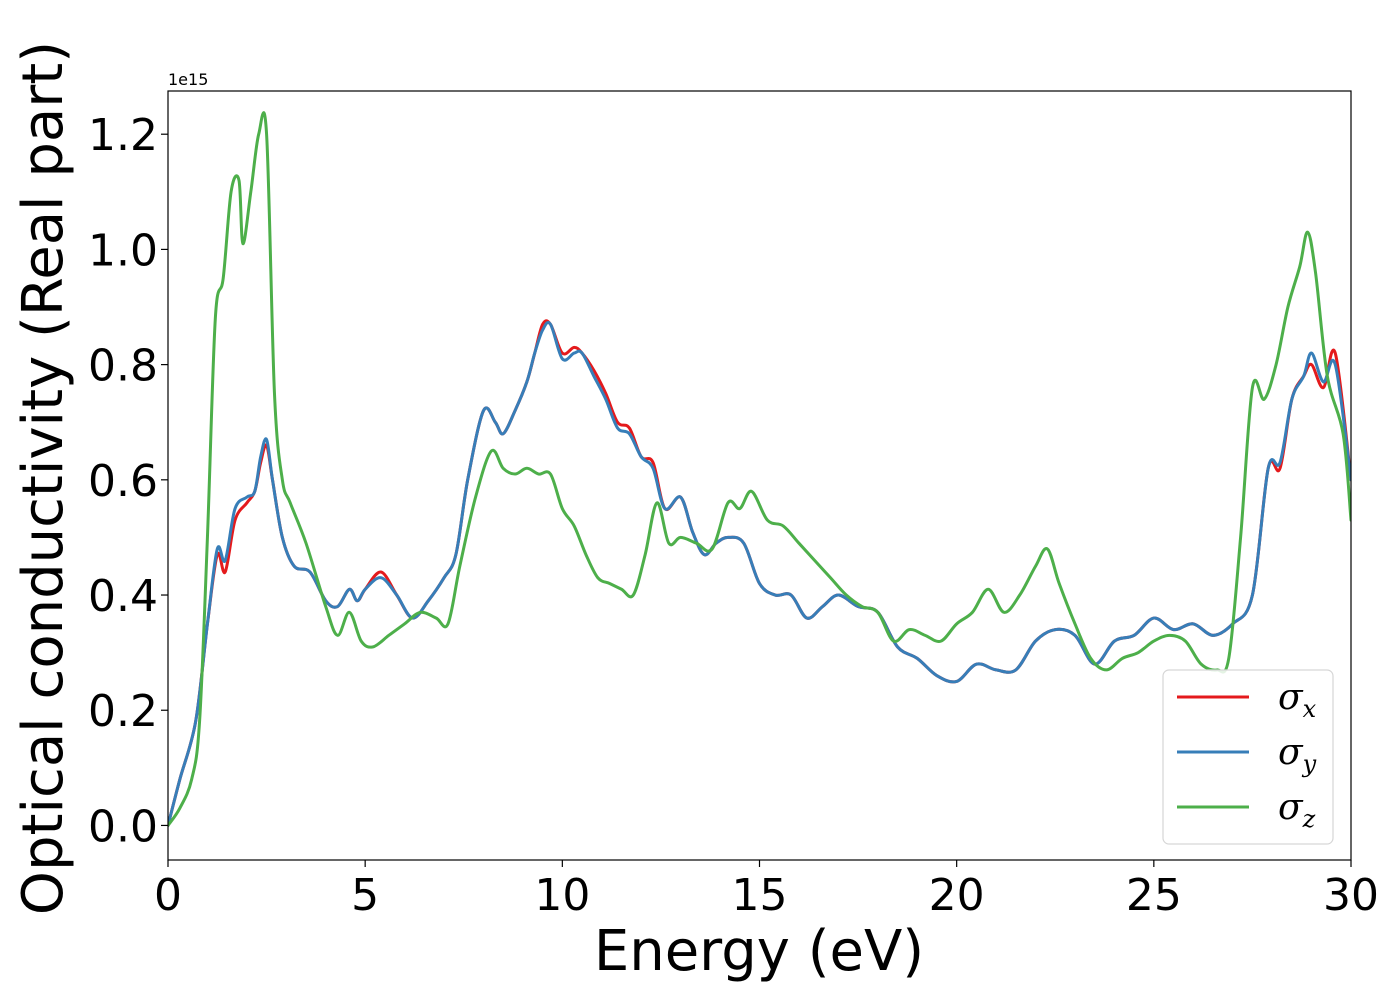 Image resolution: width=1400 pixels, height=1000 pixels. Describe the element at coordinates (43, 478) in the screenshot. I see `y-axis-title: Optical conductivity (Real part)` at that location.